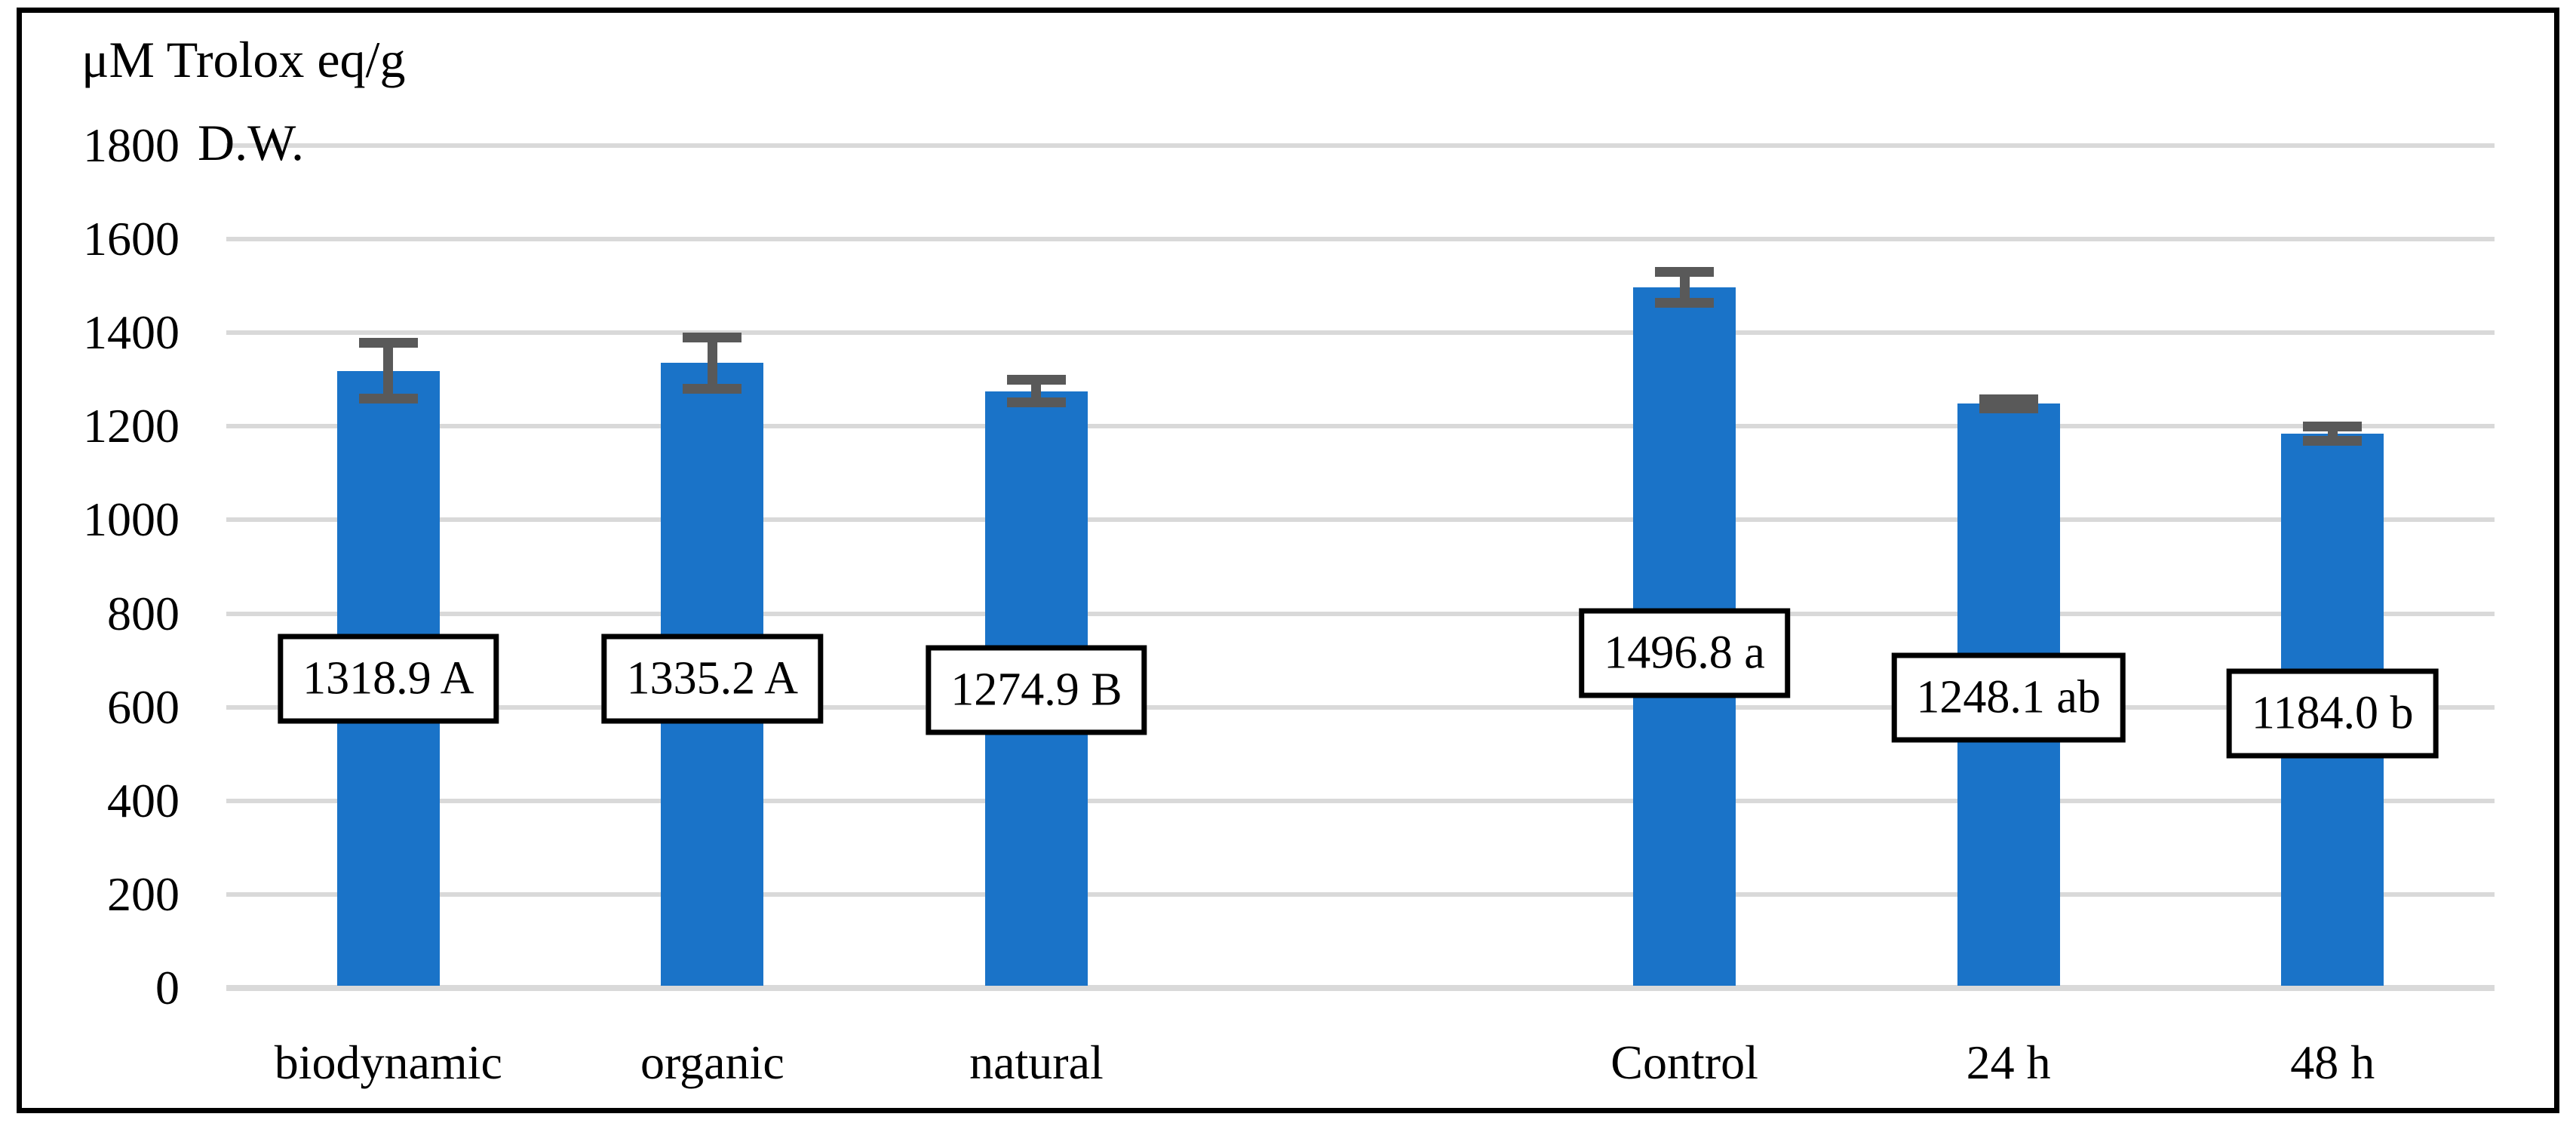  What do you see at coordinates (243, 60) in the screenshot?
I see `y-axis-title-line1: μM Trolox eq/g` at bounding box center [243, 60].